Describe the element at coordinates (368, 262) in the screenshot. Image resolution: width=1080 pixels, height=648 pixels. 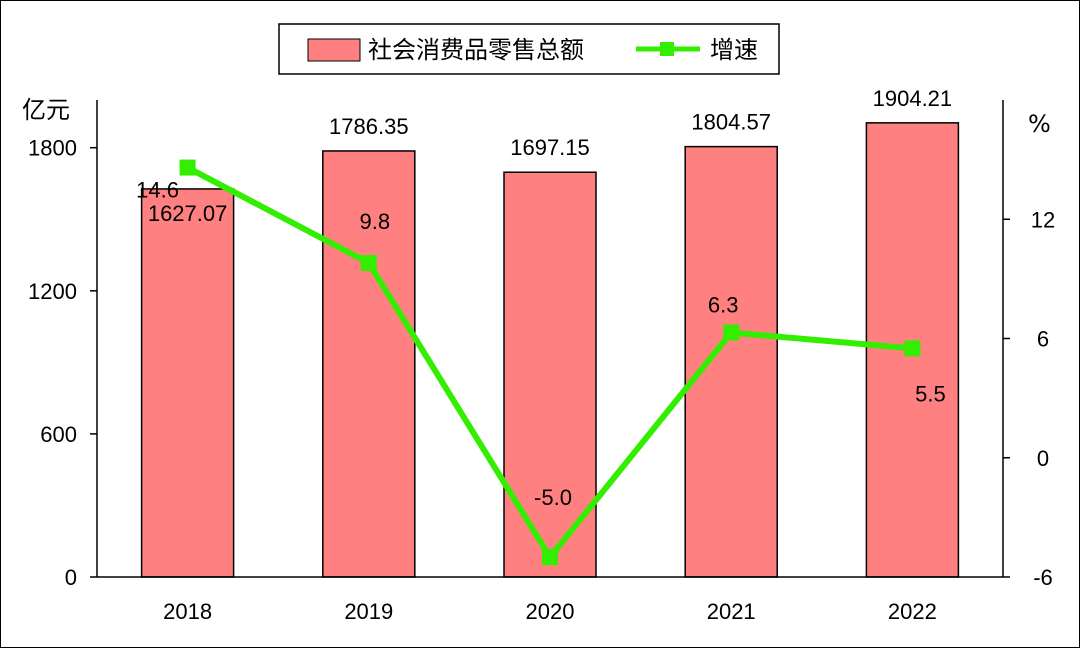
I see `growth-marker-2019` at that location.